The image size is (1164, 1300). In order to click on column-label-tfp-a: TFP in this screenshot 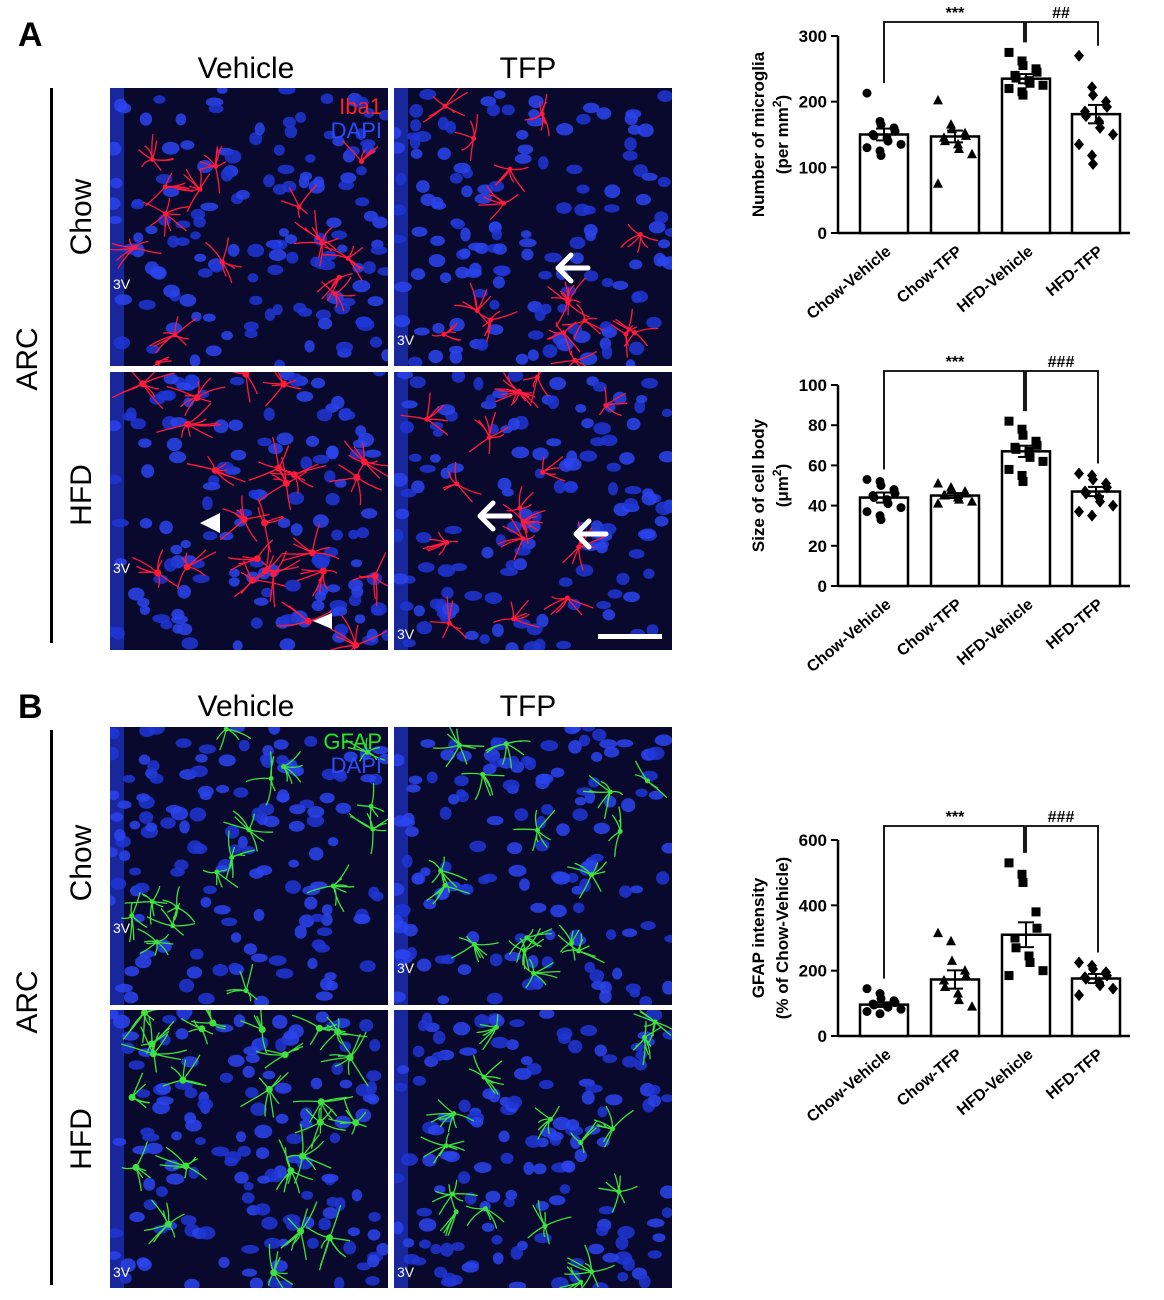, I will do `click(528, 68)`.